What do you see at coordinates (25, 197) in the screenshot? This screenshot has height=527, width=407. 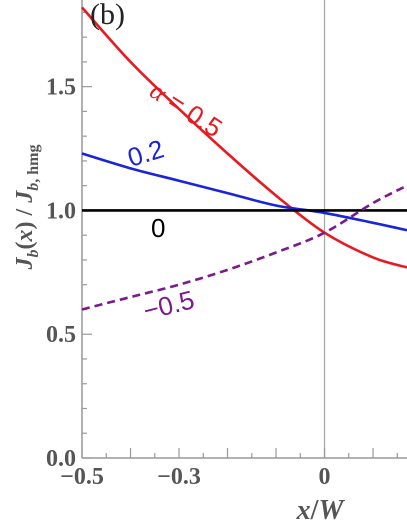 I see `y-axis-title-j2: J` at bounding box center [25, 197].